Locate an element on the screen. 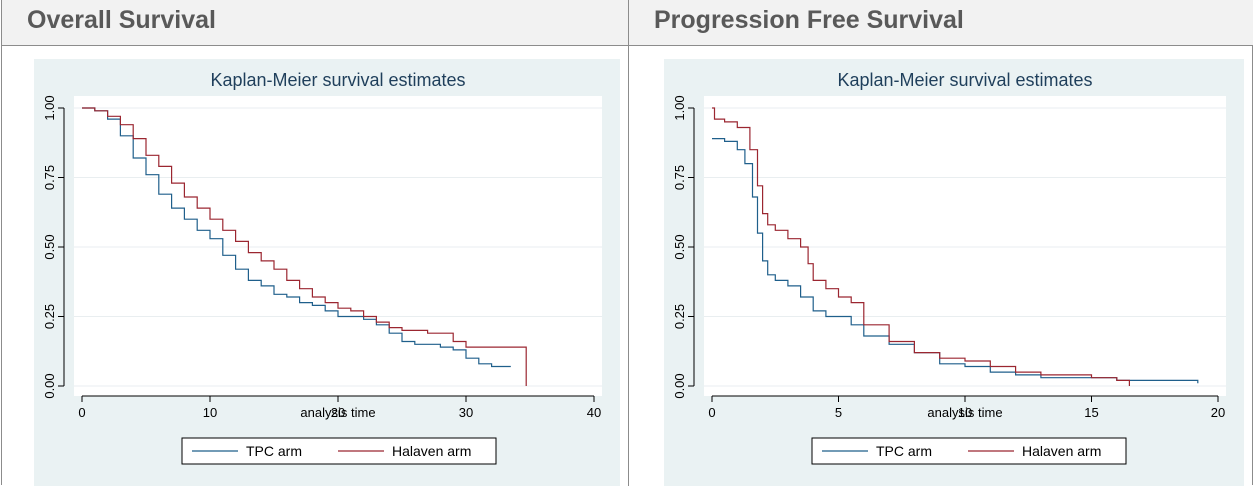 This screenshot has height=491, width=1256. column-divider is located at coordinates (628, 243).